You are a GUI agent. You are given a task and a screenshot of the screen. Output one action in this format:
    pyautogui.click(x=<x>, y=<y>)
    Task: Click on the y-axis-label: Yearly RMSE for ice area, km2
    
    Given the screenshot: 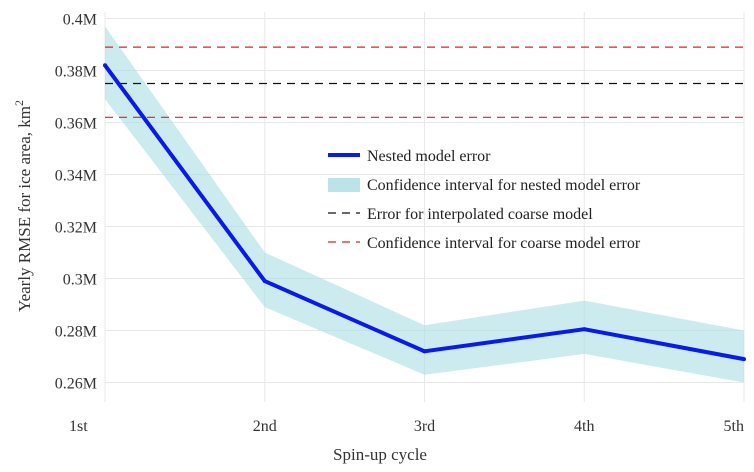 What is the action you would take?
    pyautogui.click(x=23, y=206)
    